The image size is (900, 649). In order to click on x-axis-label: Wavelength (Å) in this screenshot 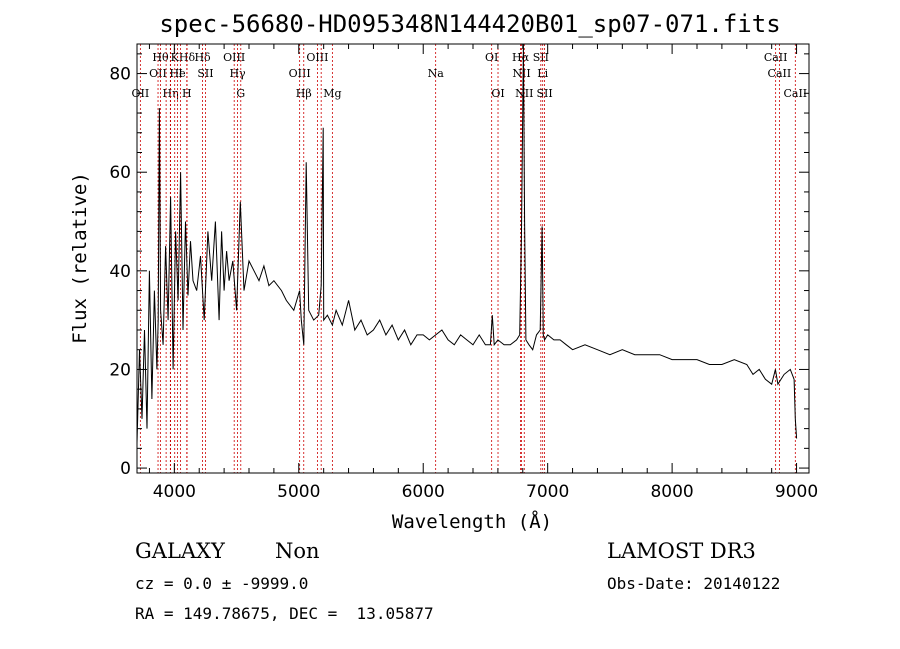, I will do `click(472, 521)`.